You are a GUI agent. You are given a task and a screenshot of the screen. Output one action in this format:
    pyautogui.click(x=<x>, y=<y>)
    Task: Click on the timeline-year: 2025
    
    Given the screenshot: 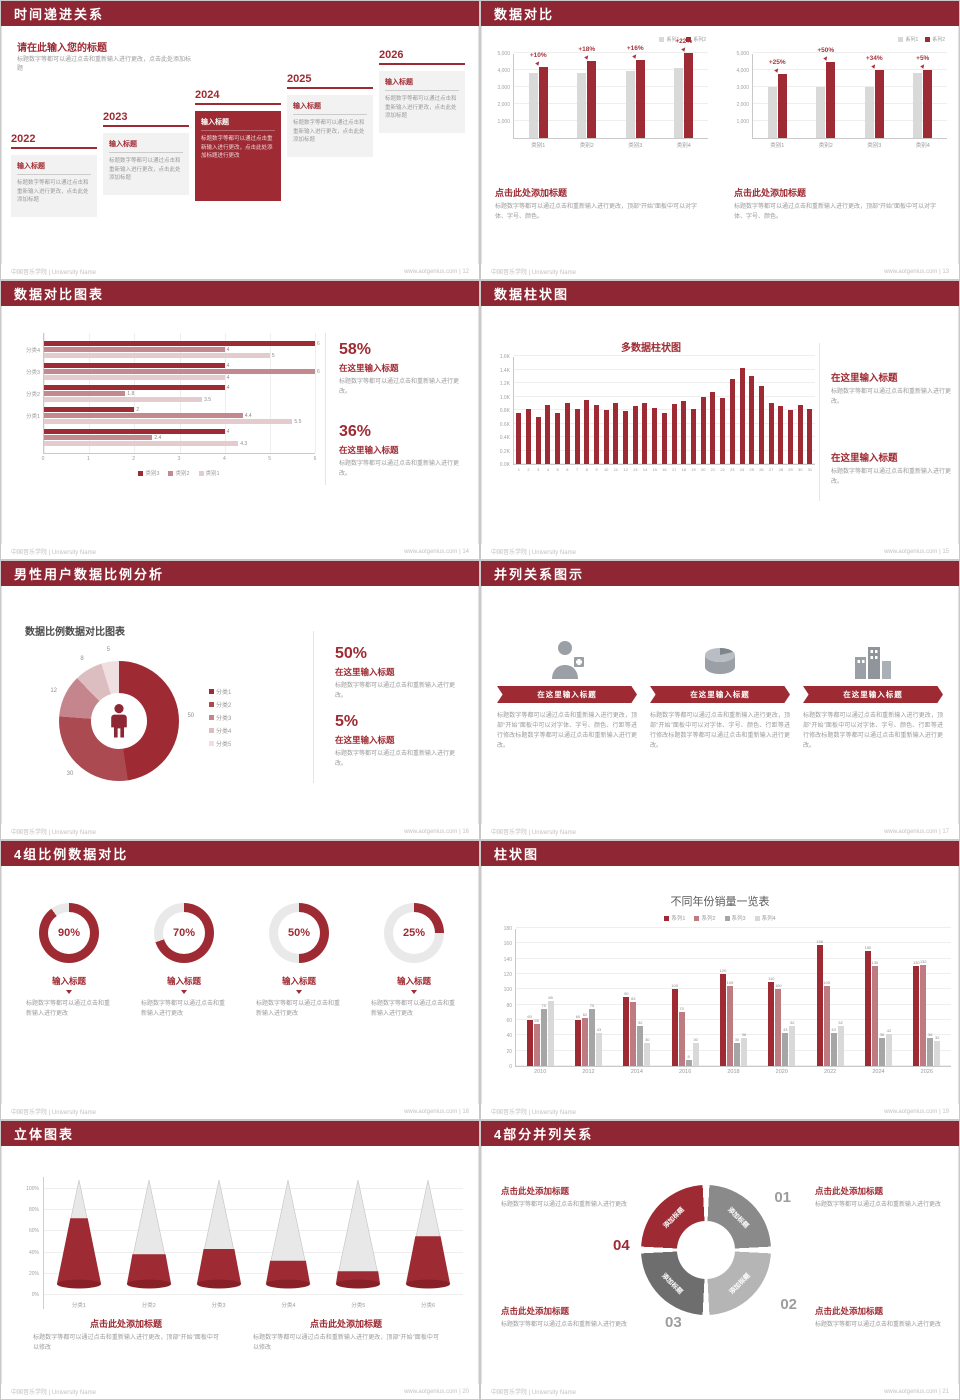 What is the action you would take?
    pyautogui.click(x=299, y=79)
    